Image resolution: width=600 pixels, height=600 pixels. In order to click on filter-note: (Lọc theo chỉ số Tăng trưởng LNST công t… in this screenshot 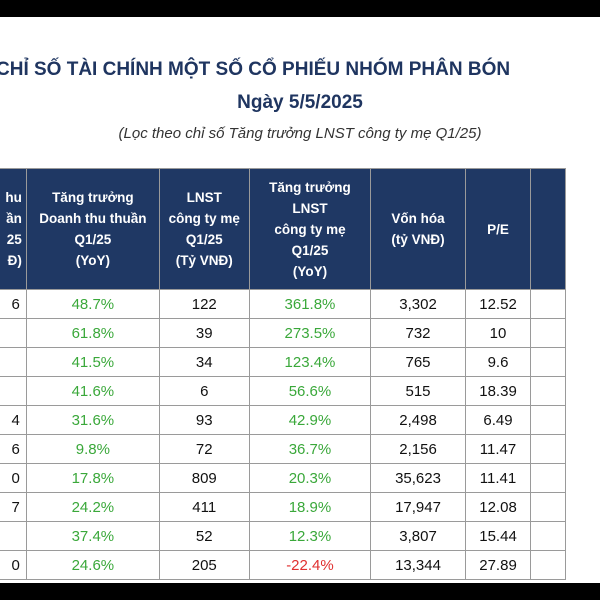, I will do `click(300, 133)`.